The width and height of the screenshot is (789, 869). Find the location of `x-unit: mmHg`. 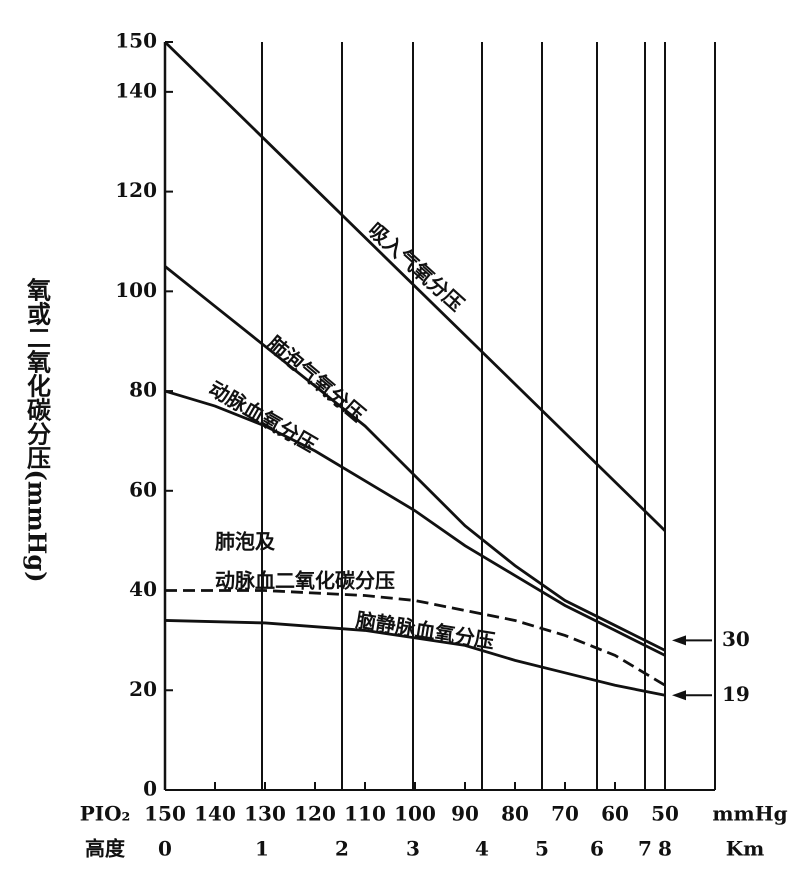

x-unit: mmHg is located at coordinates (749, 814).